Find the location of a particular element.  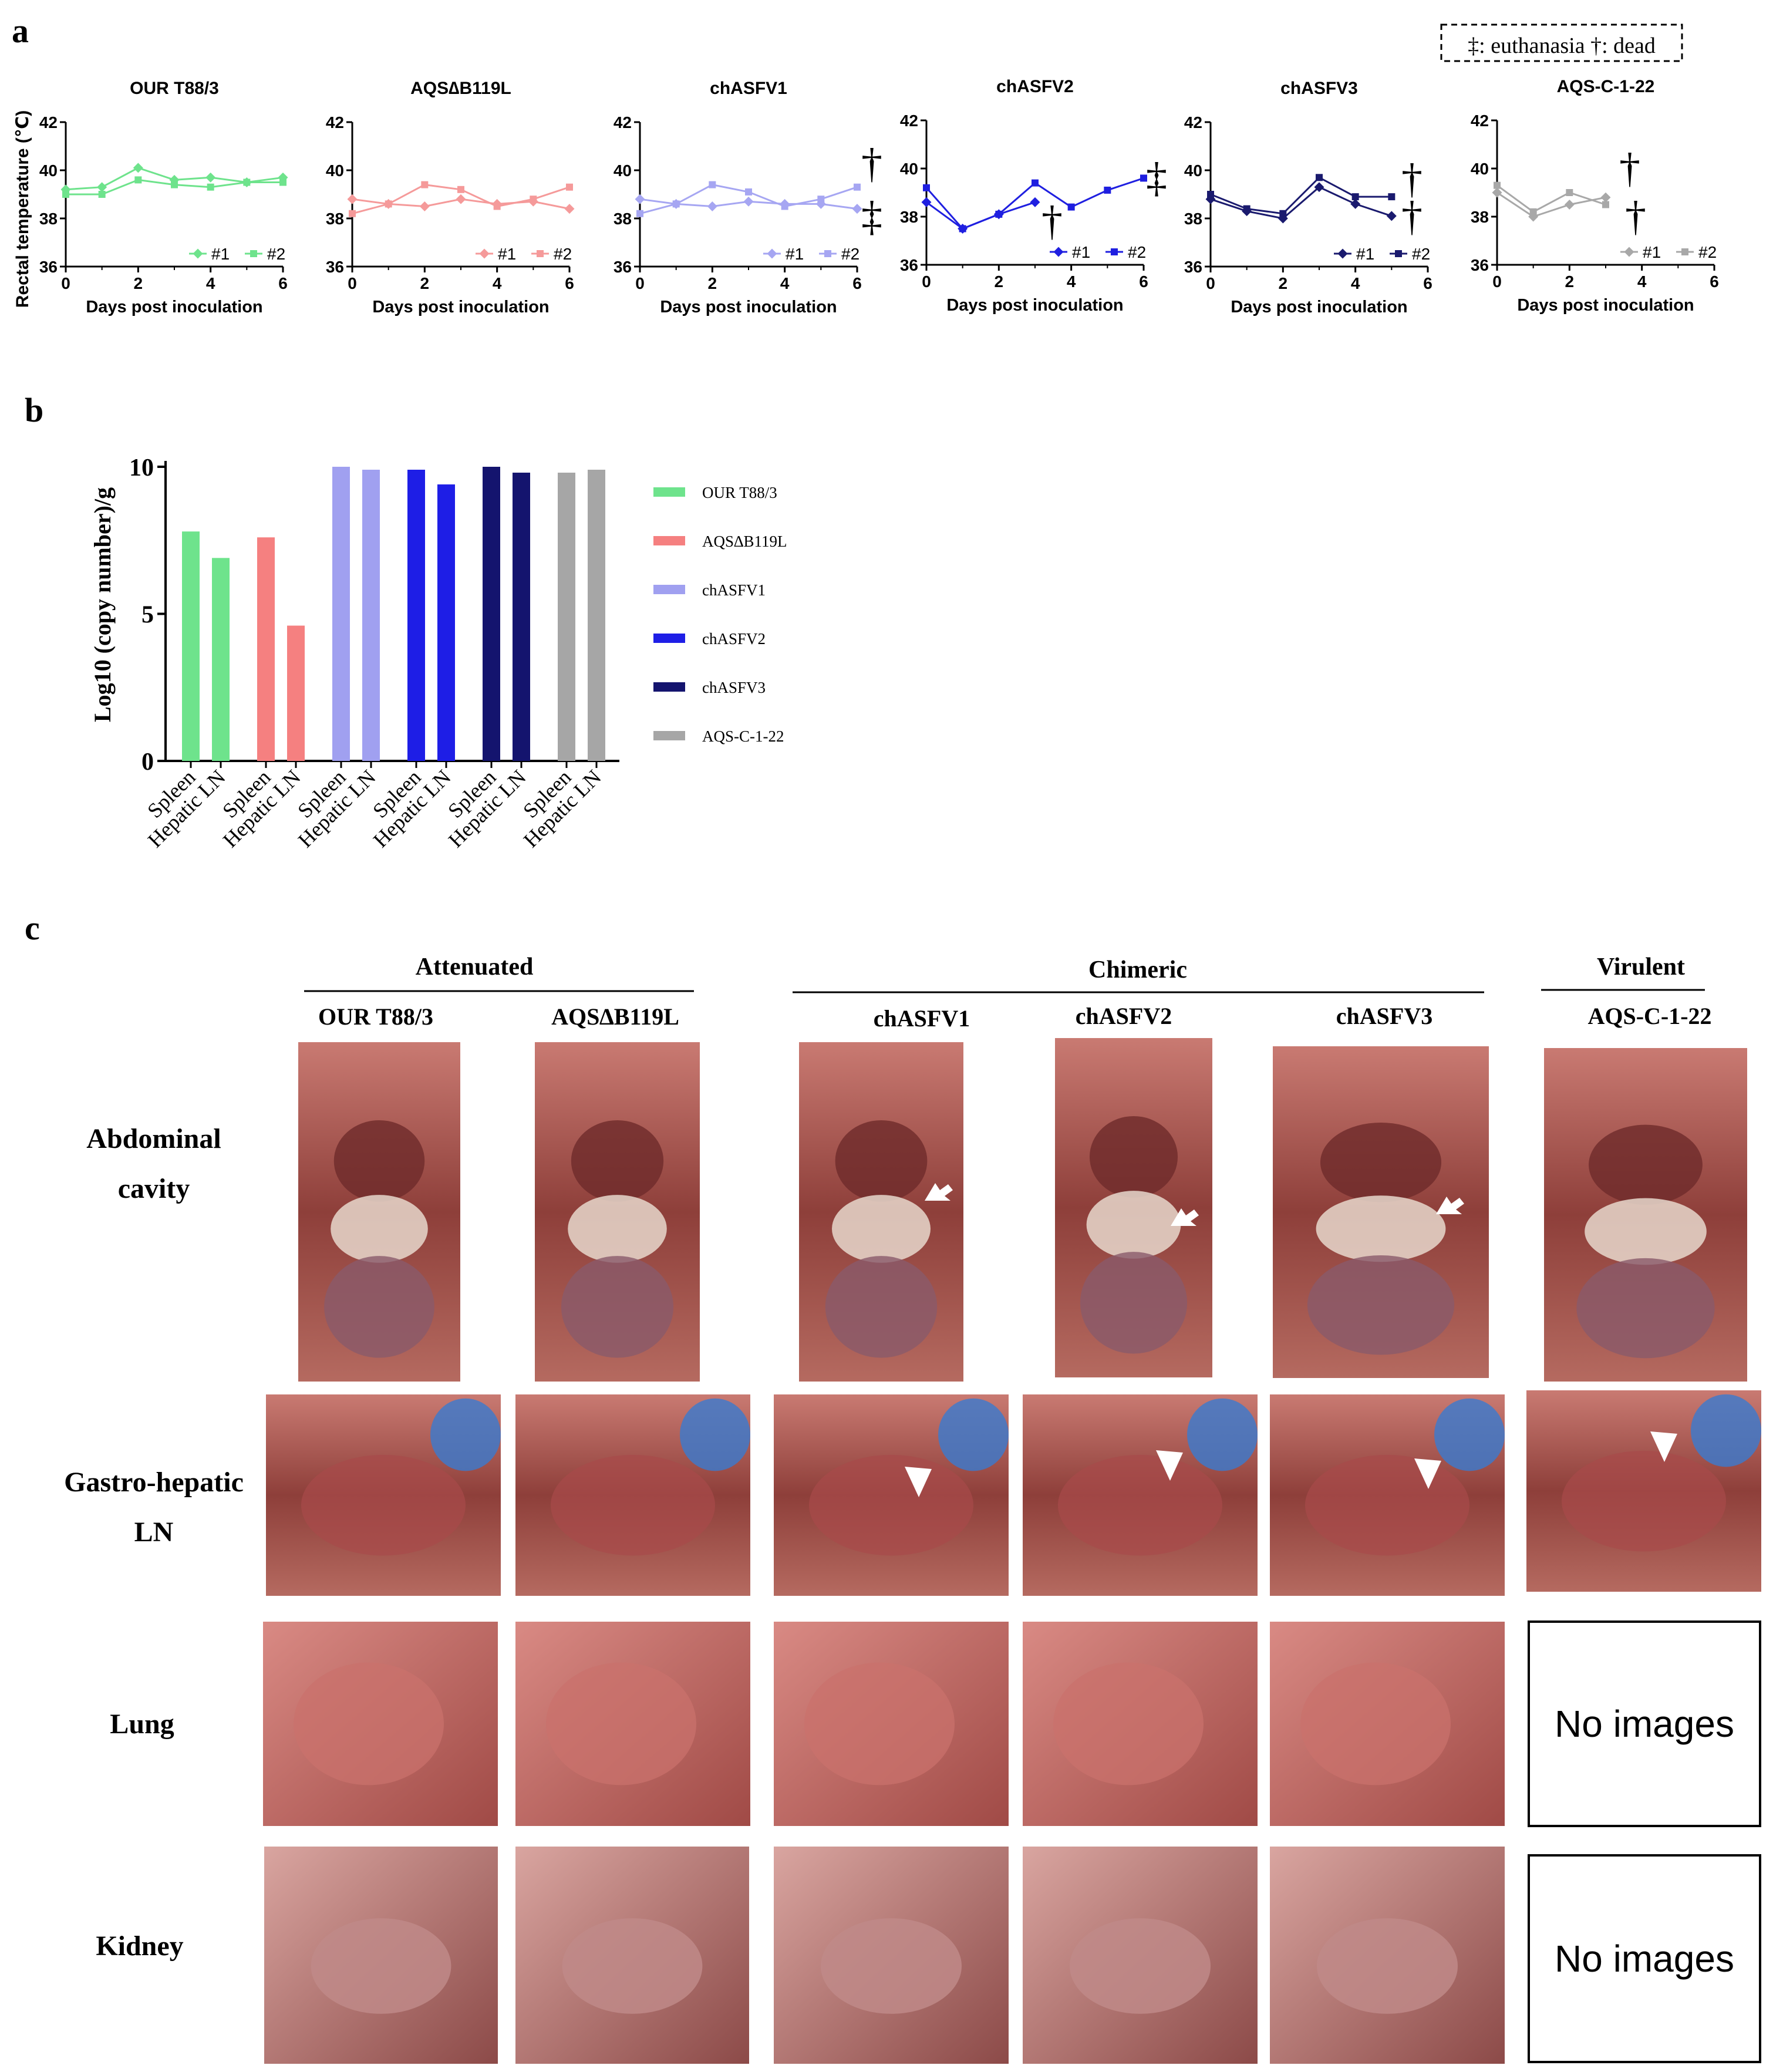

y-tick-label: 36 is located at coordinates (335, 267).